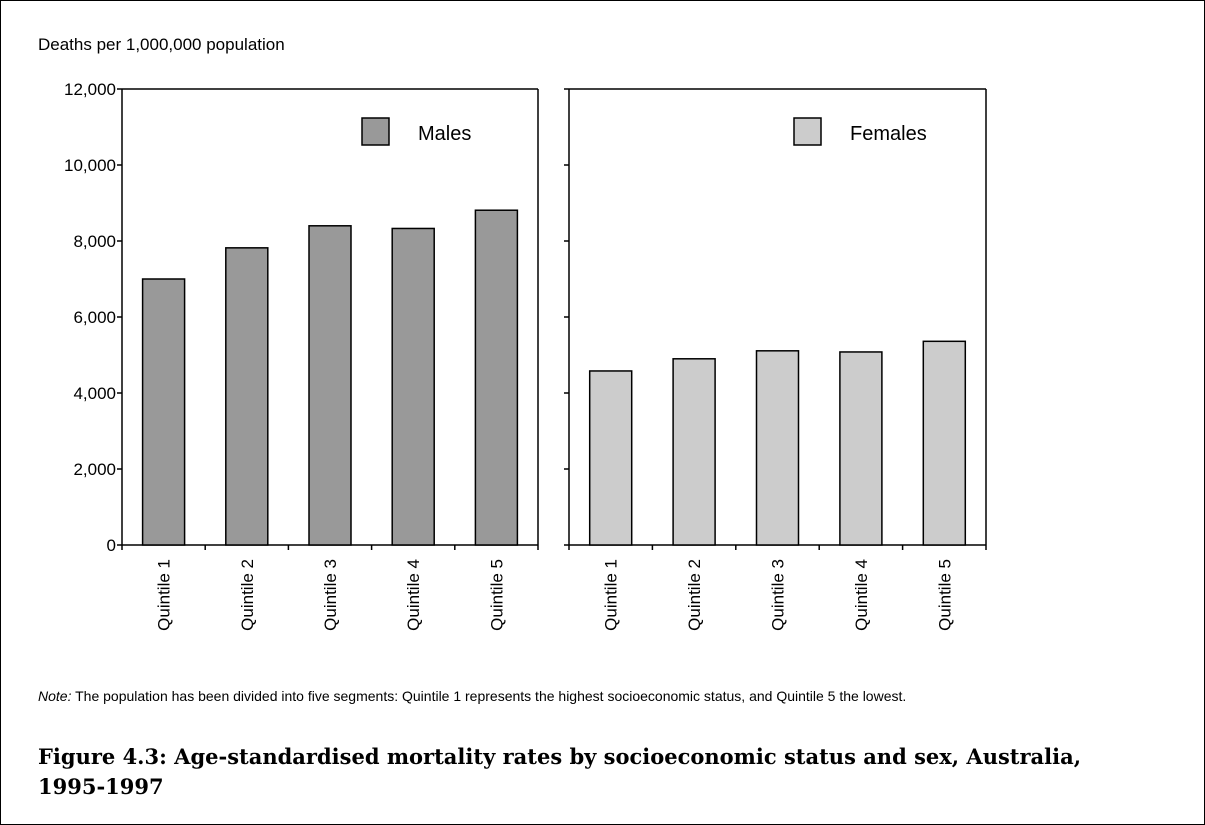 Image resolution: width=1205 pixels, height=825 pixels. What do you see at coordinates (888, 134) in the screenshot?
I see `legend-label-females: Females` at bounding box center [888, 134].